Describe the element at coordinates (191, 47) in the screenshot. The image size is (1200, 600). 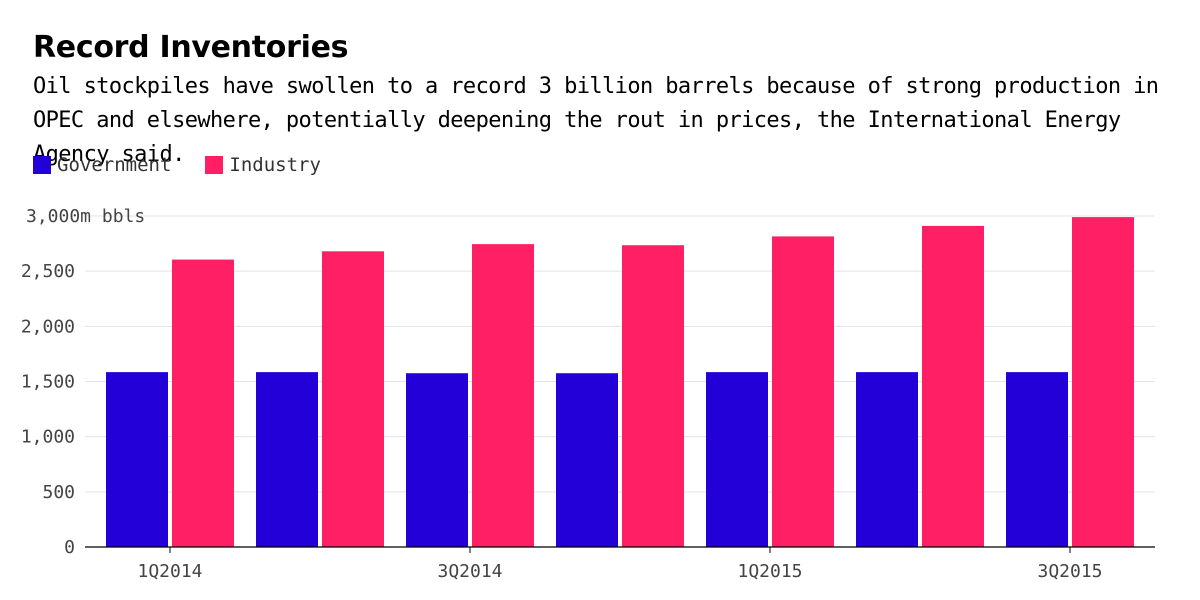
I see `chart-title: Record Inventories` at that location.